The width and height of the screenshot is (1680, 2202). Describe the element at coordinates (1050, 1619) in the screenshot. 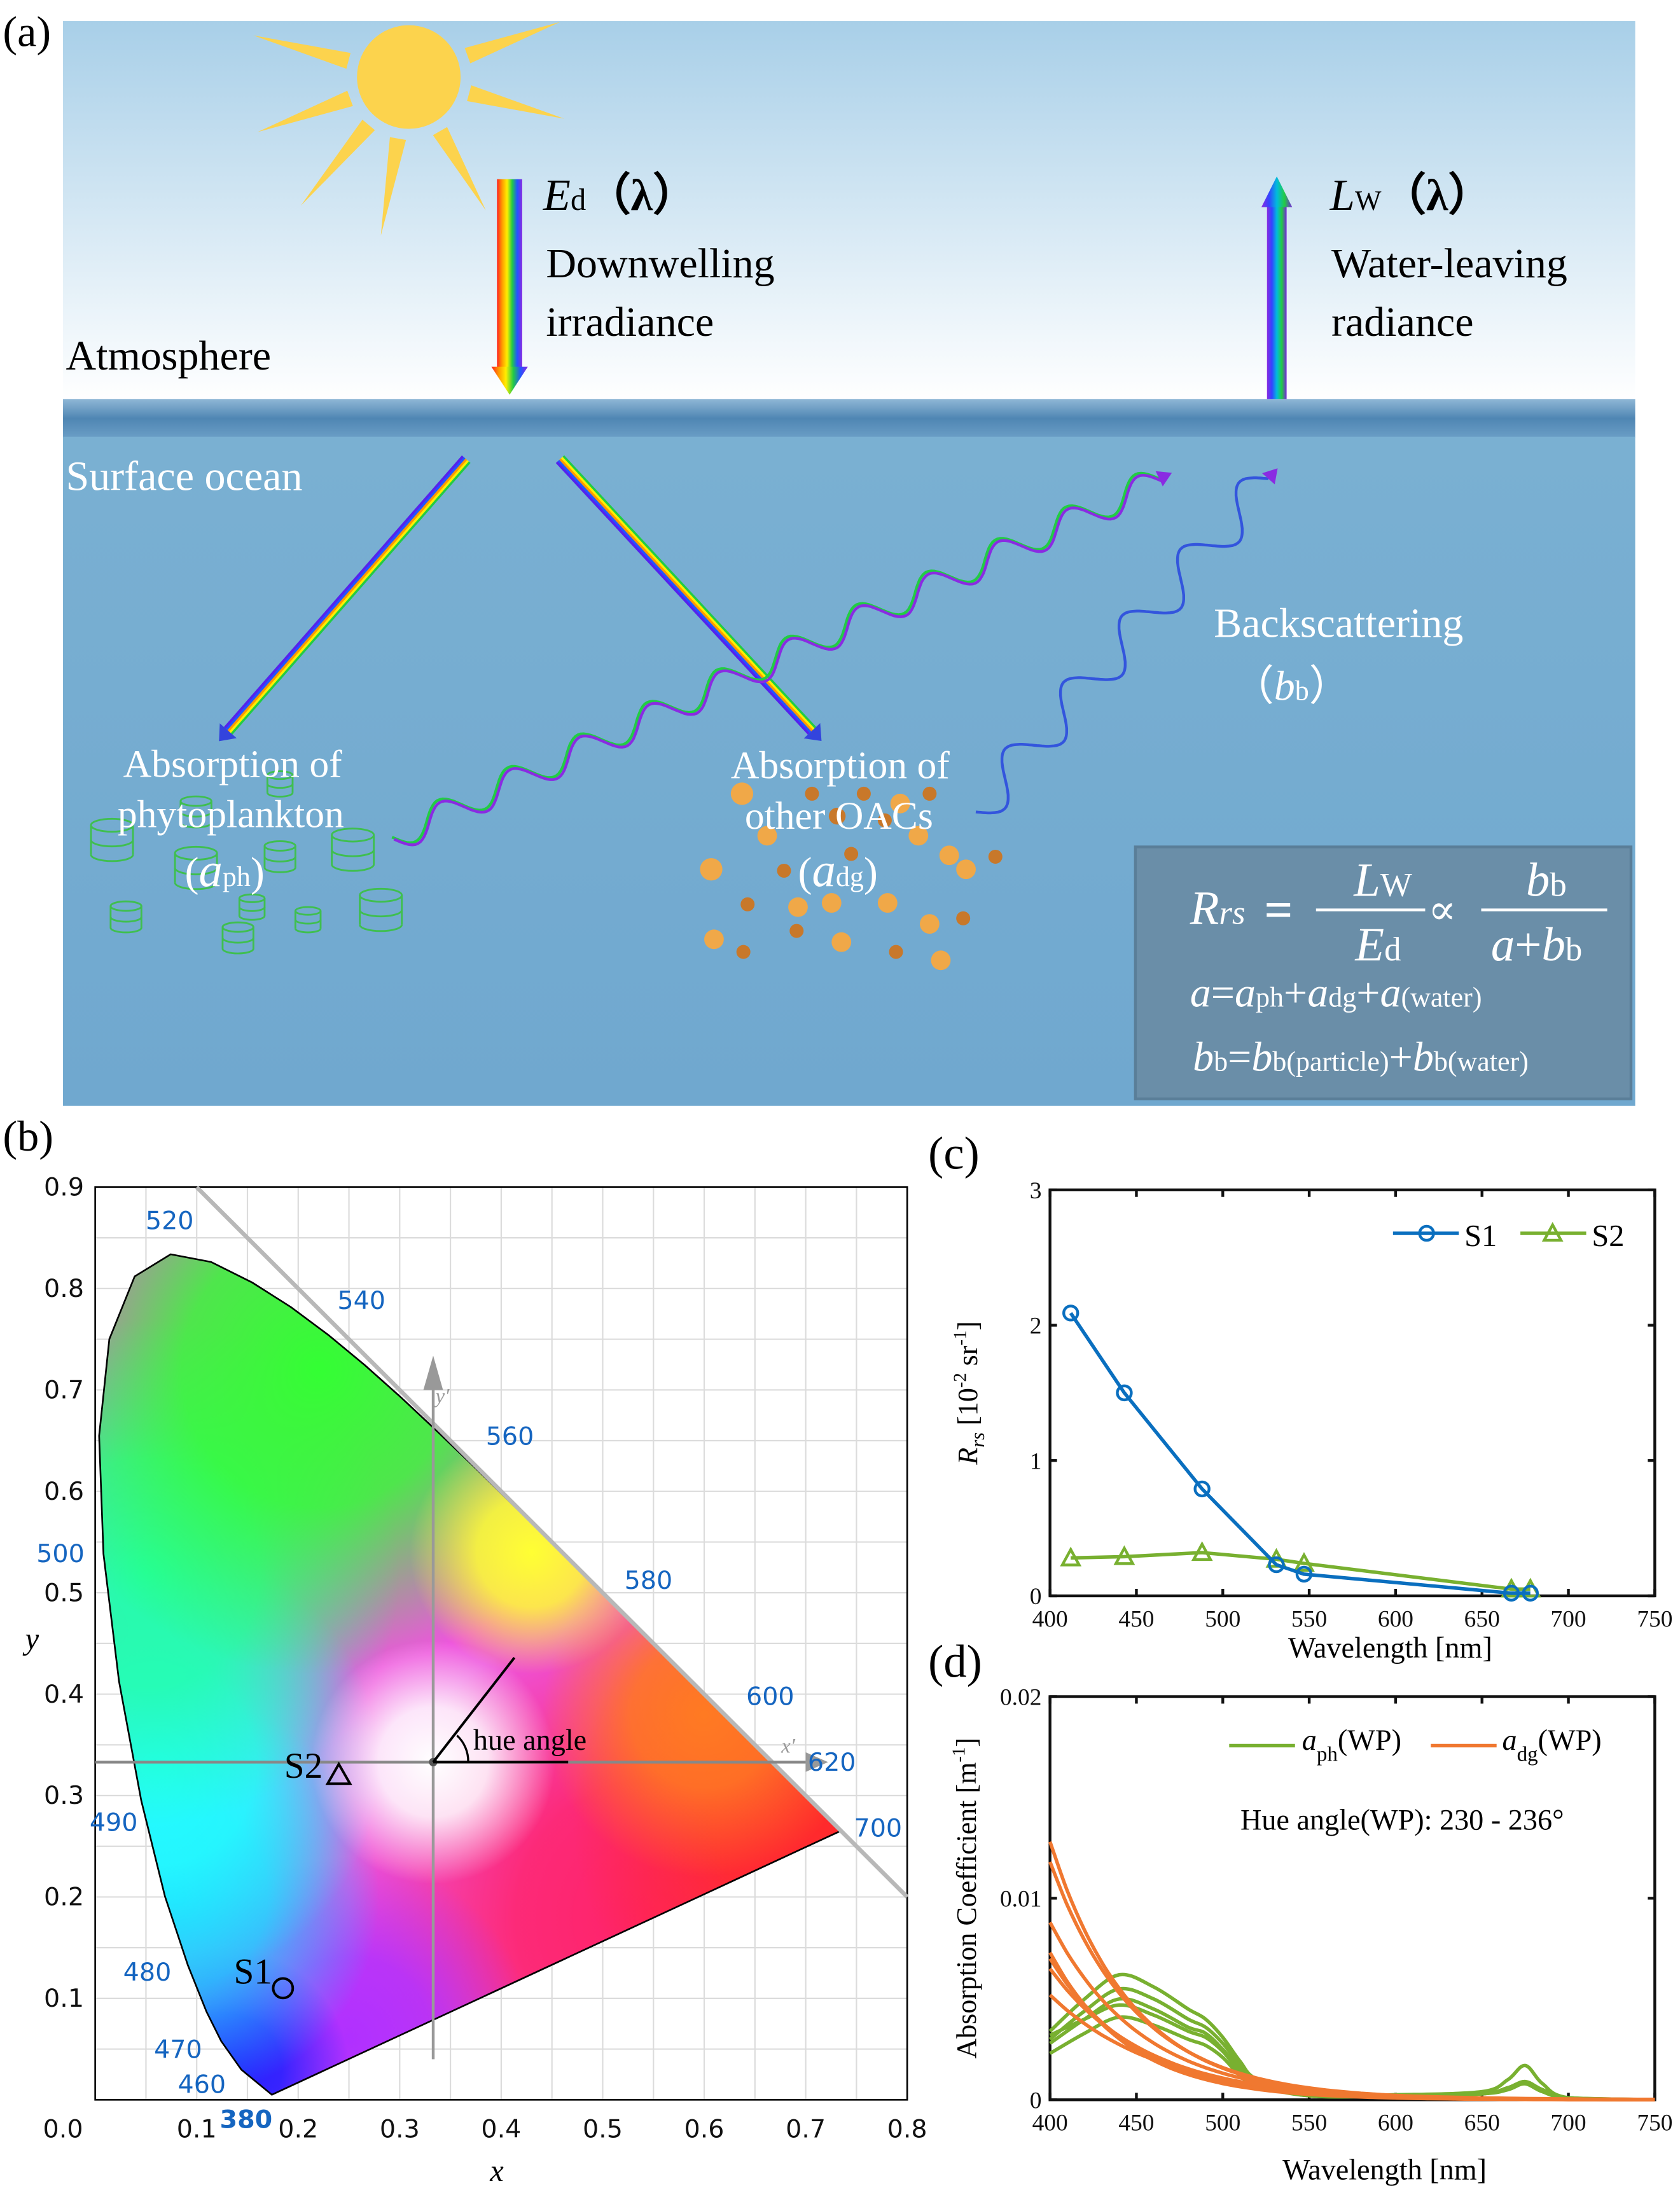

I see `x-tick-label: 400` at that location.